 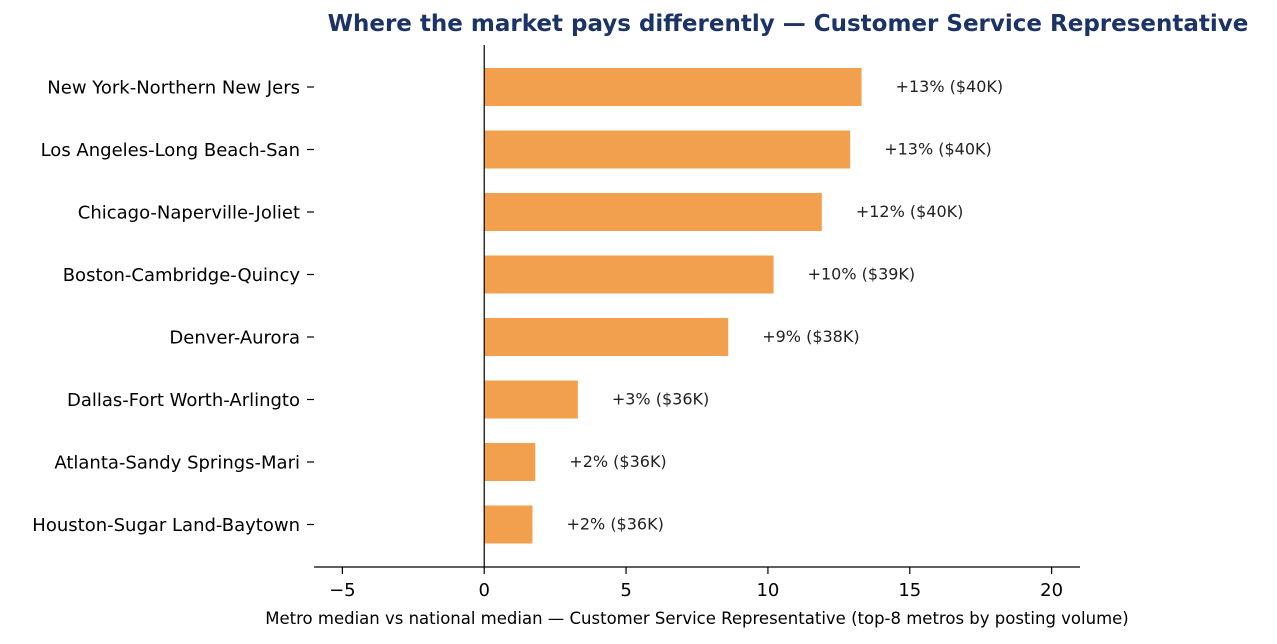 What do you see at coordinates (166, 525) in the screenshot?
I see `category-label: Houston-Sugar Land-Baytown` at bounding box center [166, 525].